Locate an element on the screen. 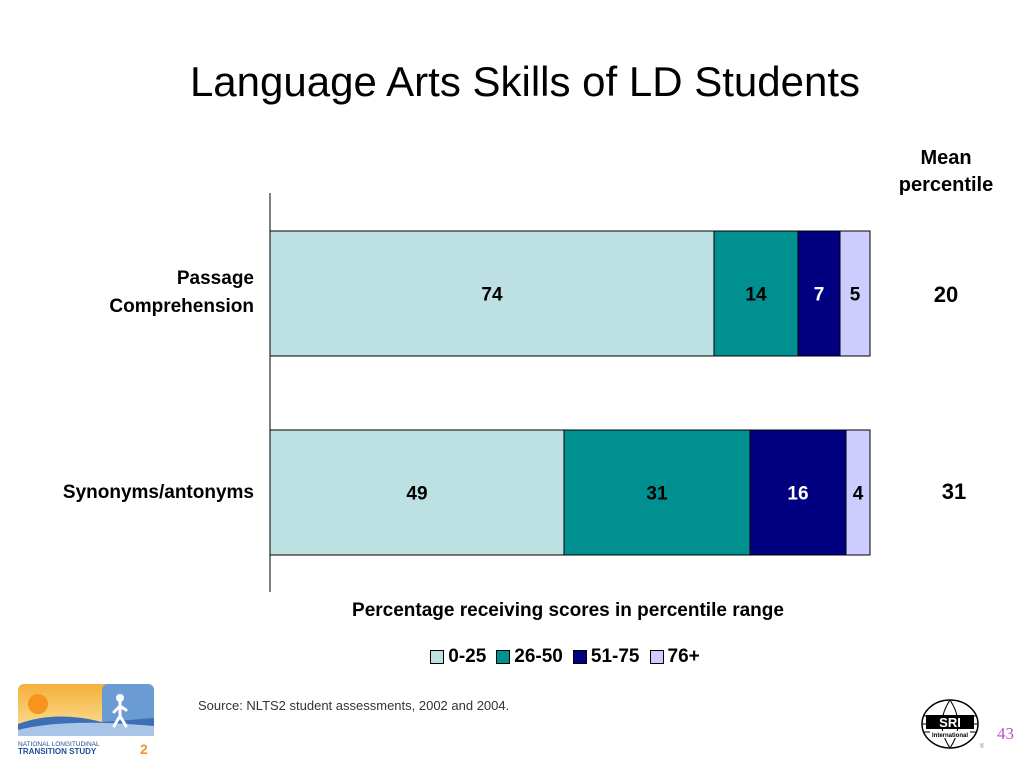  bar-data-label: 74 is located at coordinates (492, 295).